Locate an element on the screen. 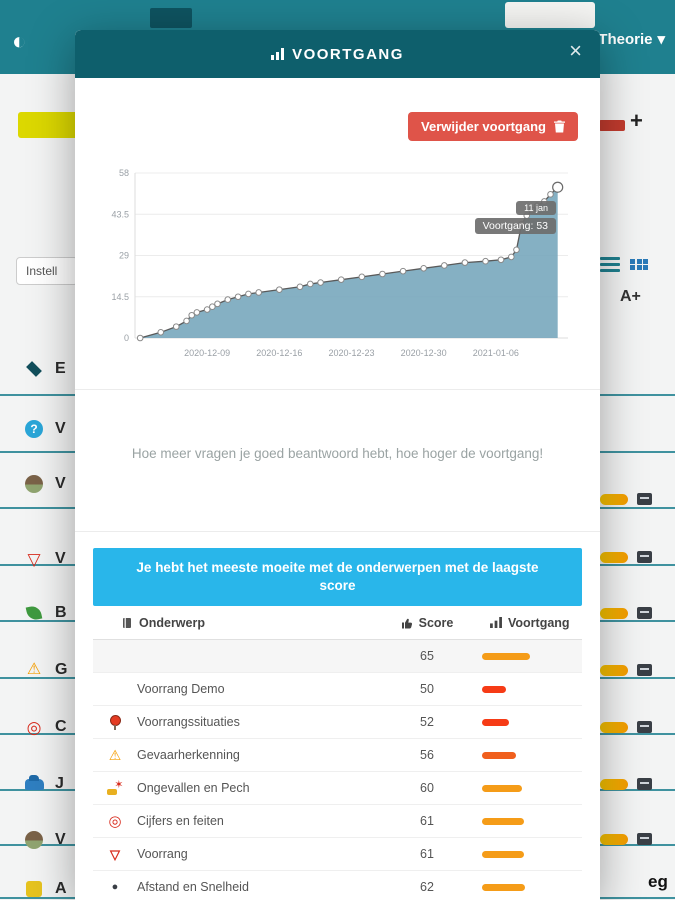  table-header-row: Onderwerp Score Voortgang is located at coordinates (337, 623).